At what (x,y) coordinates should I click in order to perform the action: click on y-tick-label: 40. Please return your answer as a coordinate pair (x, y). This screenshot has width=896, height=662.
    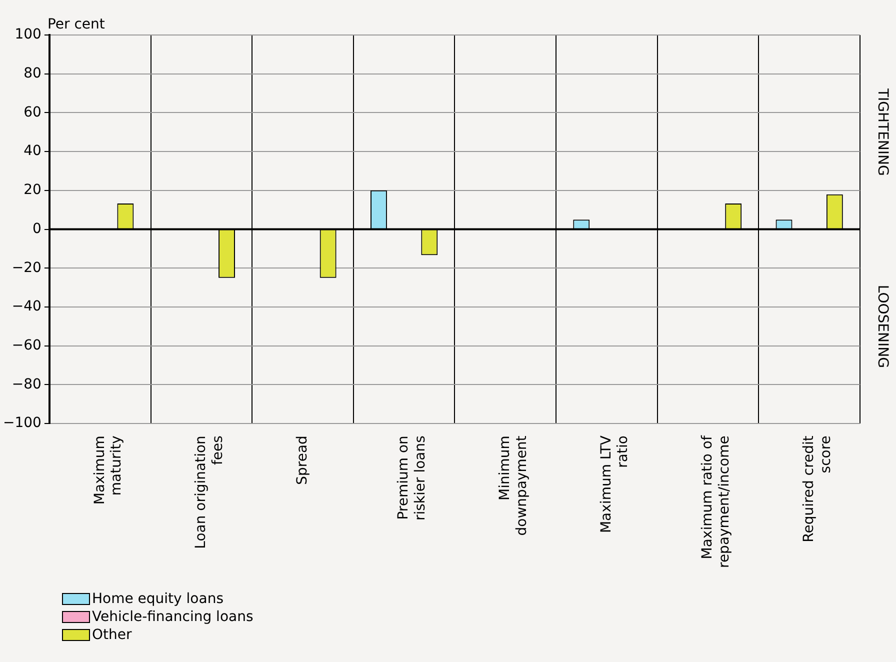
    Looking at the image, I should click on (33, 151).